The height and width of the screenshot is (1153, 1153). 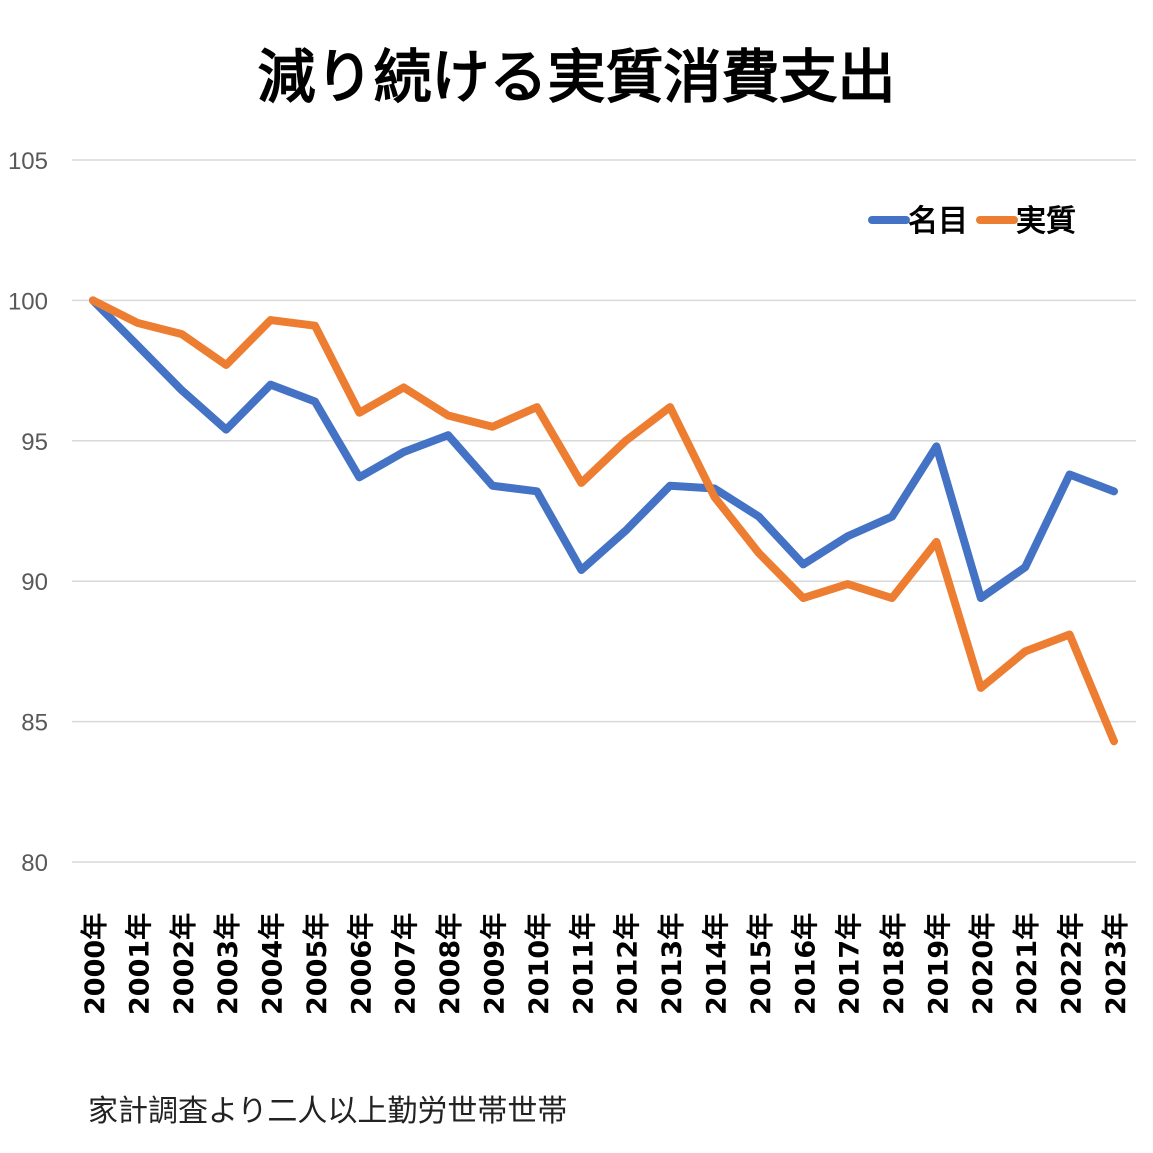 I want to click on y-tick-label: 80, so click(x=34, y=863).